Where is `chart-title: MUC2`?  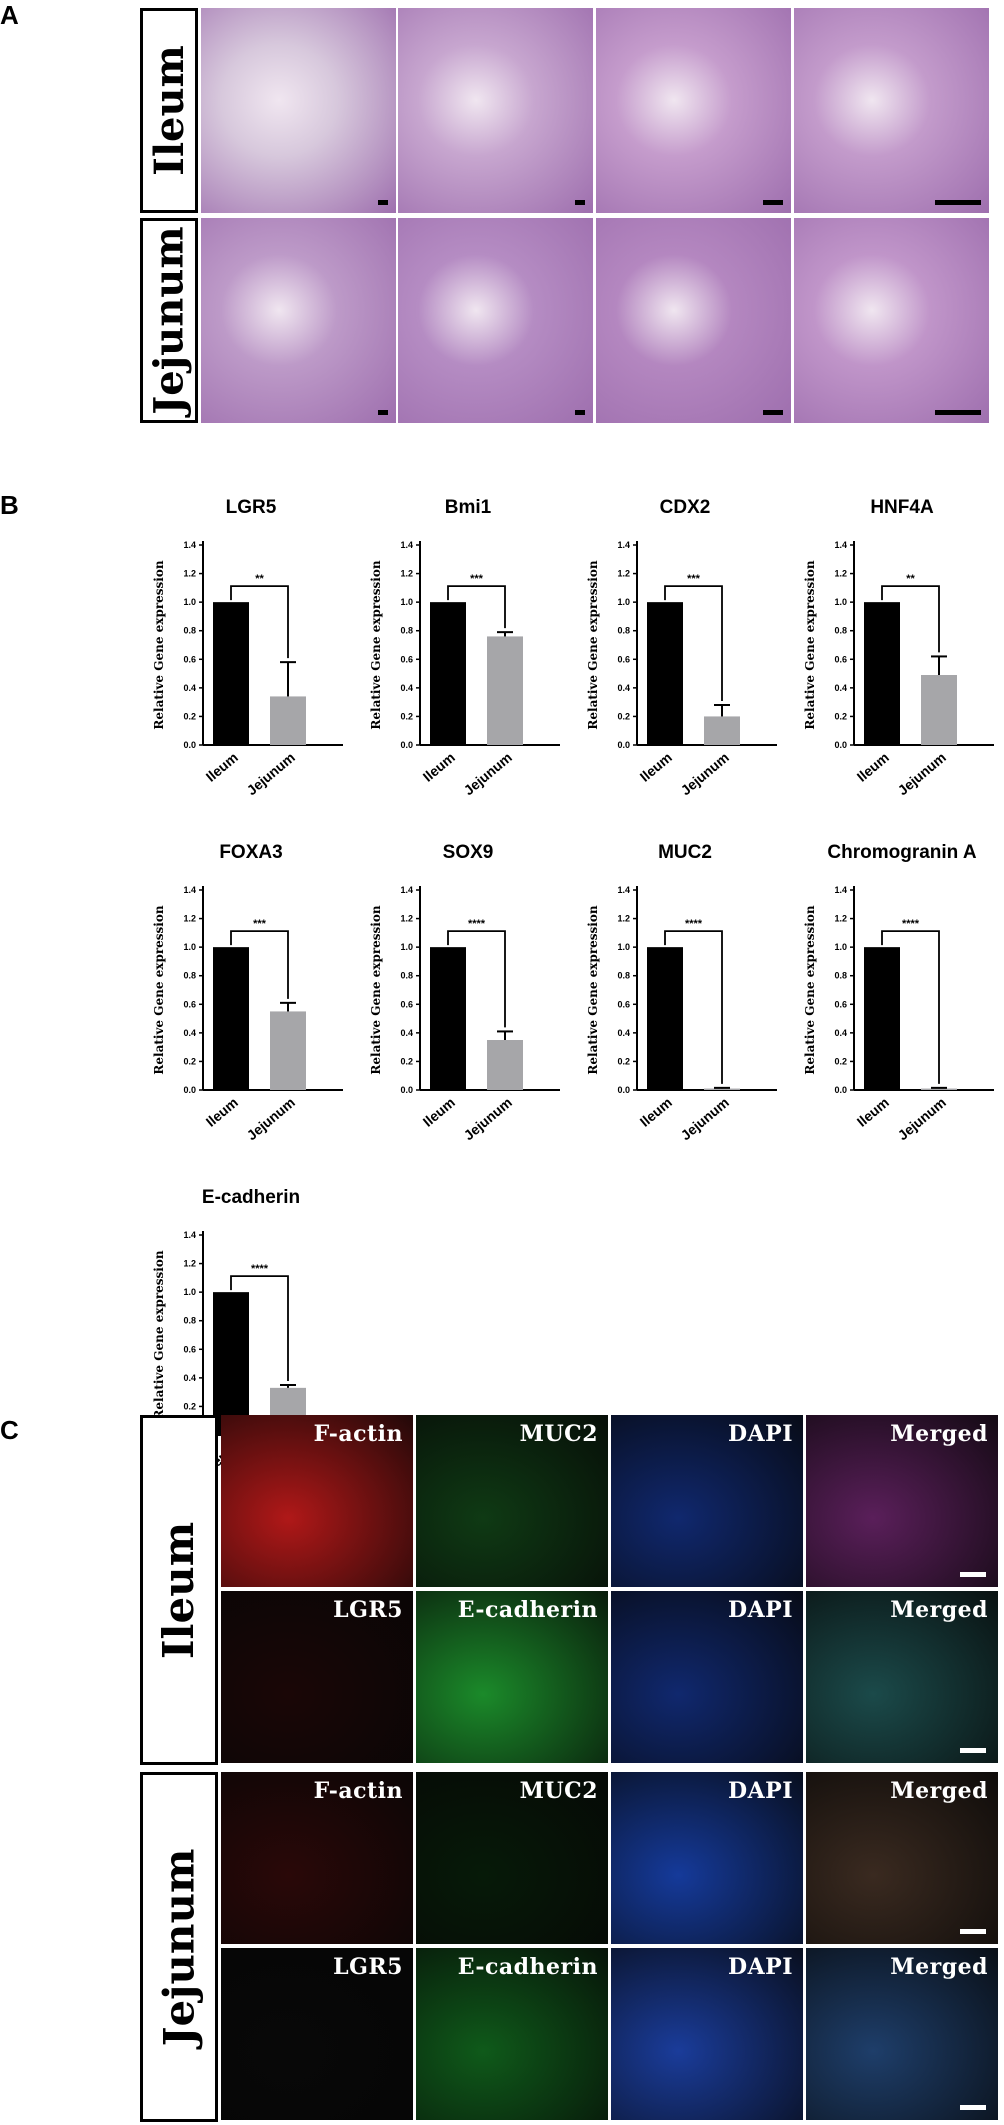
chart-title: MUC2 is located at coordinates (685, 852).